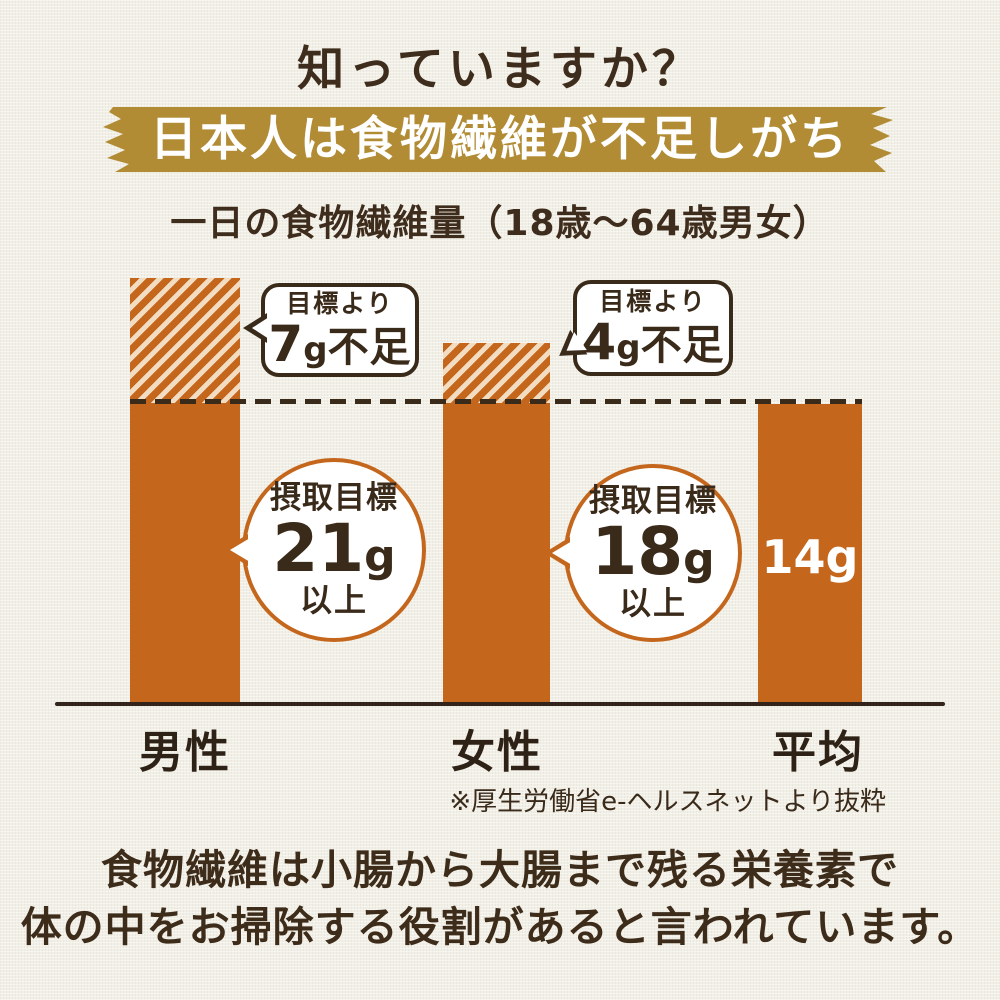 The image size is (1000, 1000). What do you see at coordinates (500, 223) in the screenshot?
I see `chart-subtitle: 一日の食物繊維量（18歳〜64歳男女）` at bounding box center [500, 223].